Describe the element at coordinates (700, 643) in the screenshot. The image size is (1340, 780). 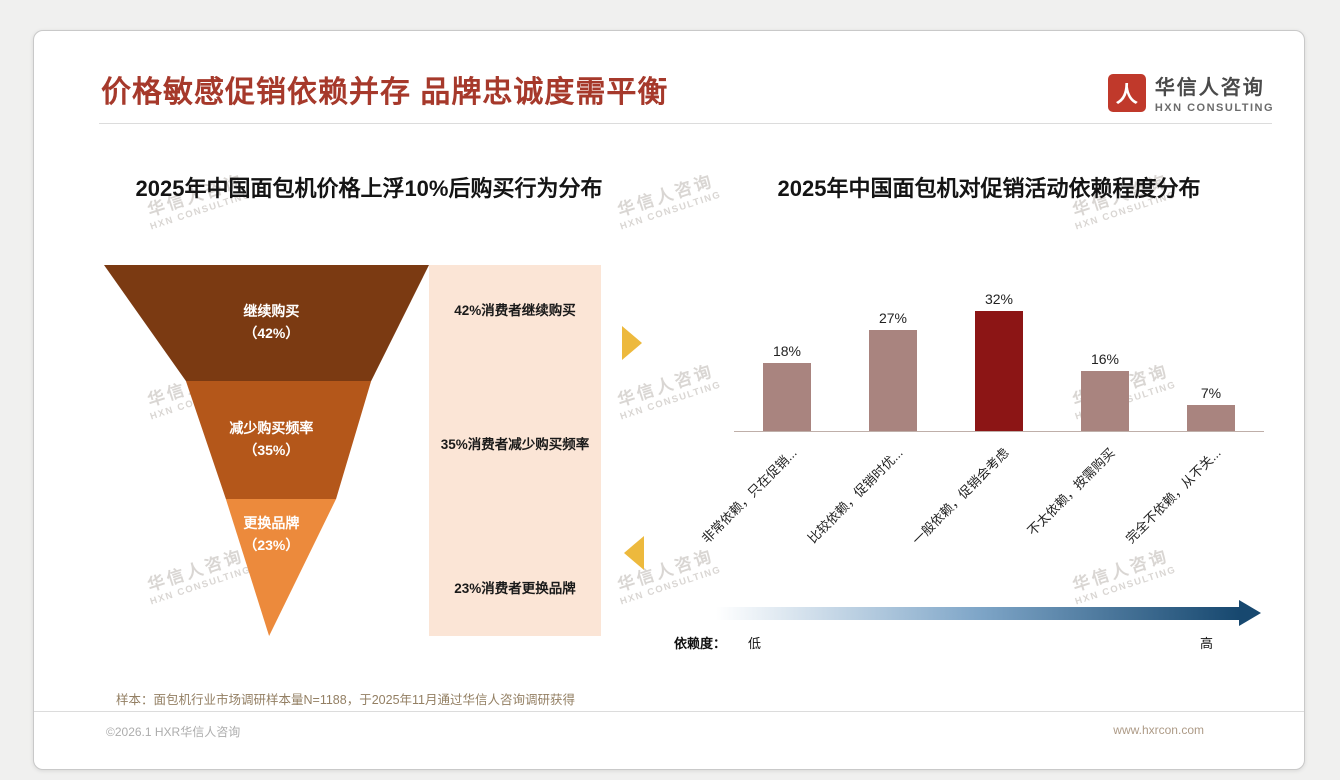
I see `dependence-legend-label: 依赖度：` at that location.